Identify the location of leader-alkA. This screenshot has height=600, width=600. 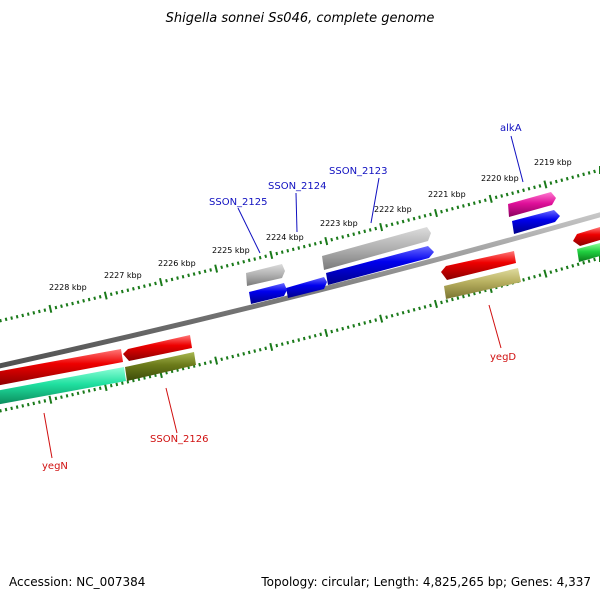
(517, 159).